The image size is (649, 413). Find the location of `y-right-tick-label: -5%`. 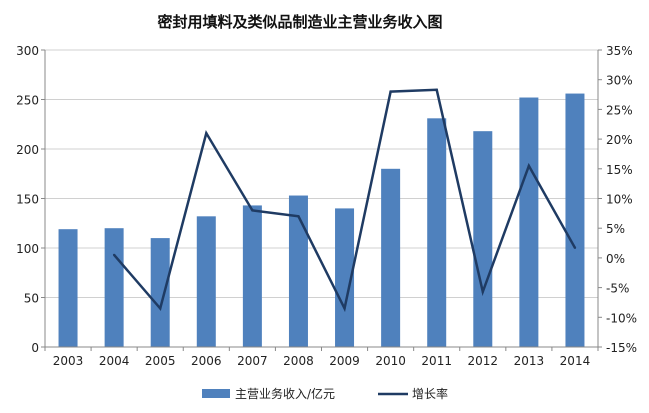

y-right-tick-label: -5% is located at coordinates (617, 289).